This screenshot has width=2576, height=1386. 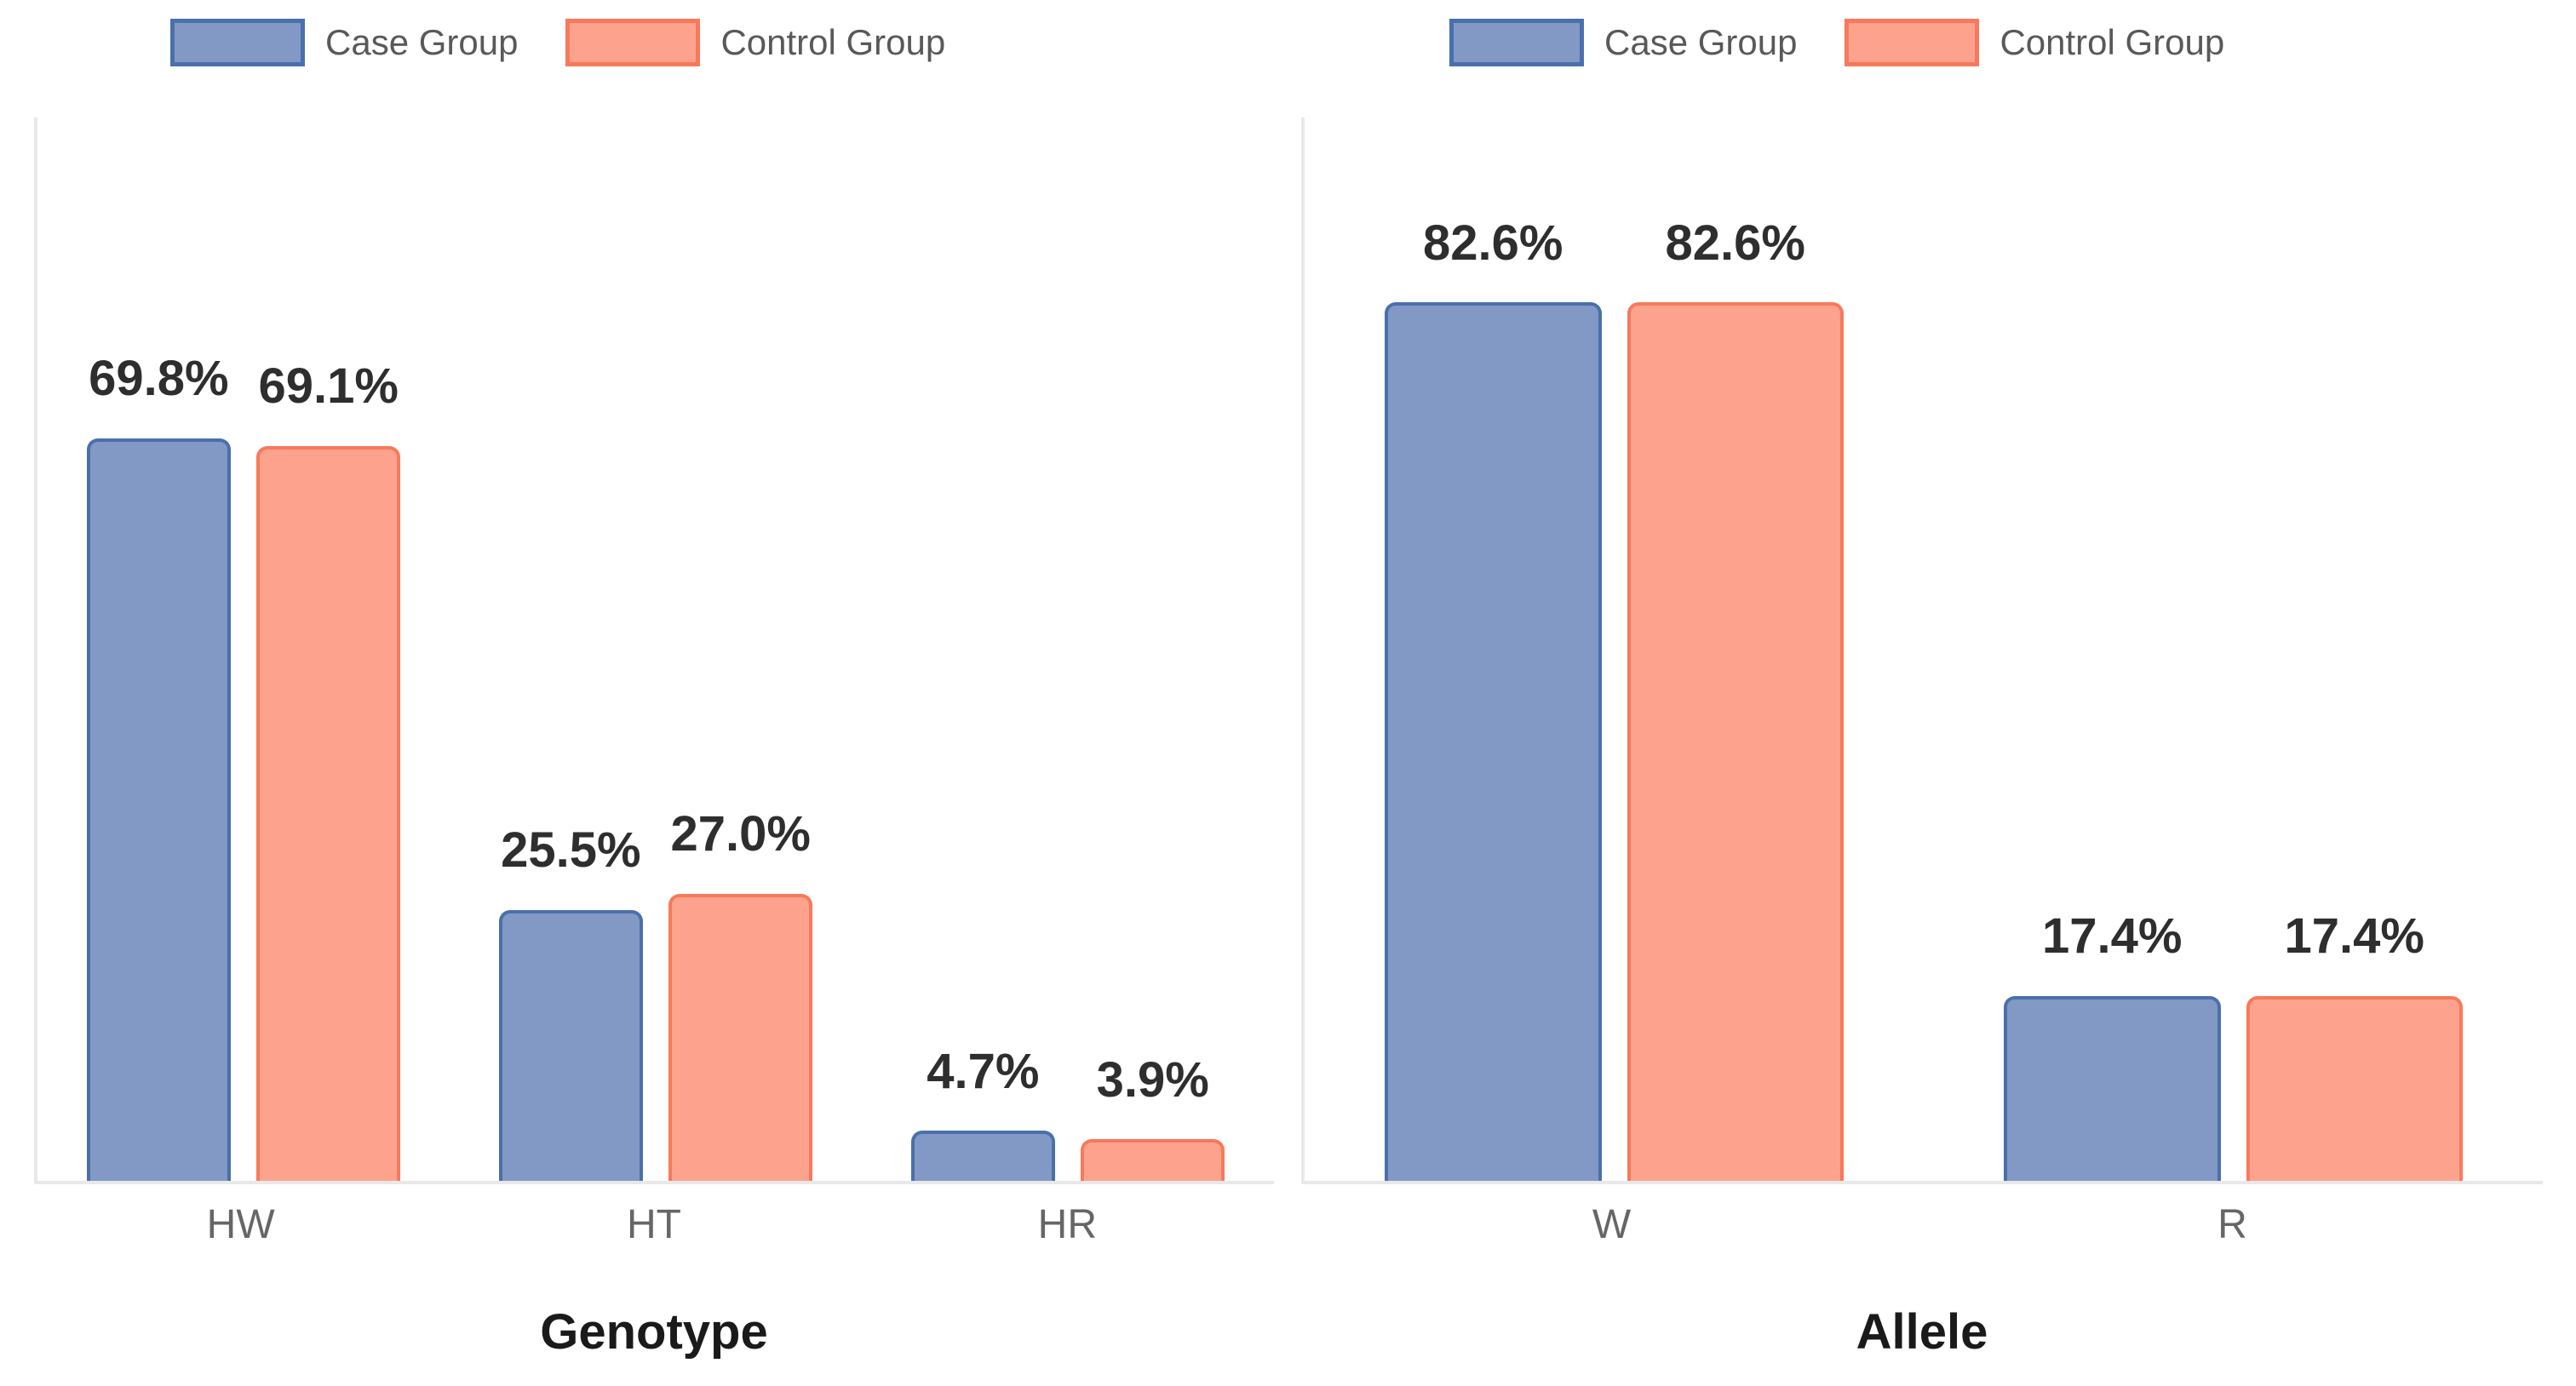 What do you see at coordinates (1493, 741) in the screenshot?
I see `bar-case-w` at bounding box center [1493, 741].